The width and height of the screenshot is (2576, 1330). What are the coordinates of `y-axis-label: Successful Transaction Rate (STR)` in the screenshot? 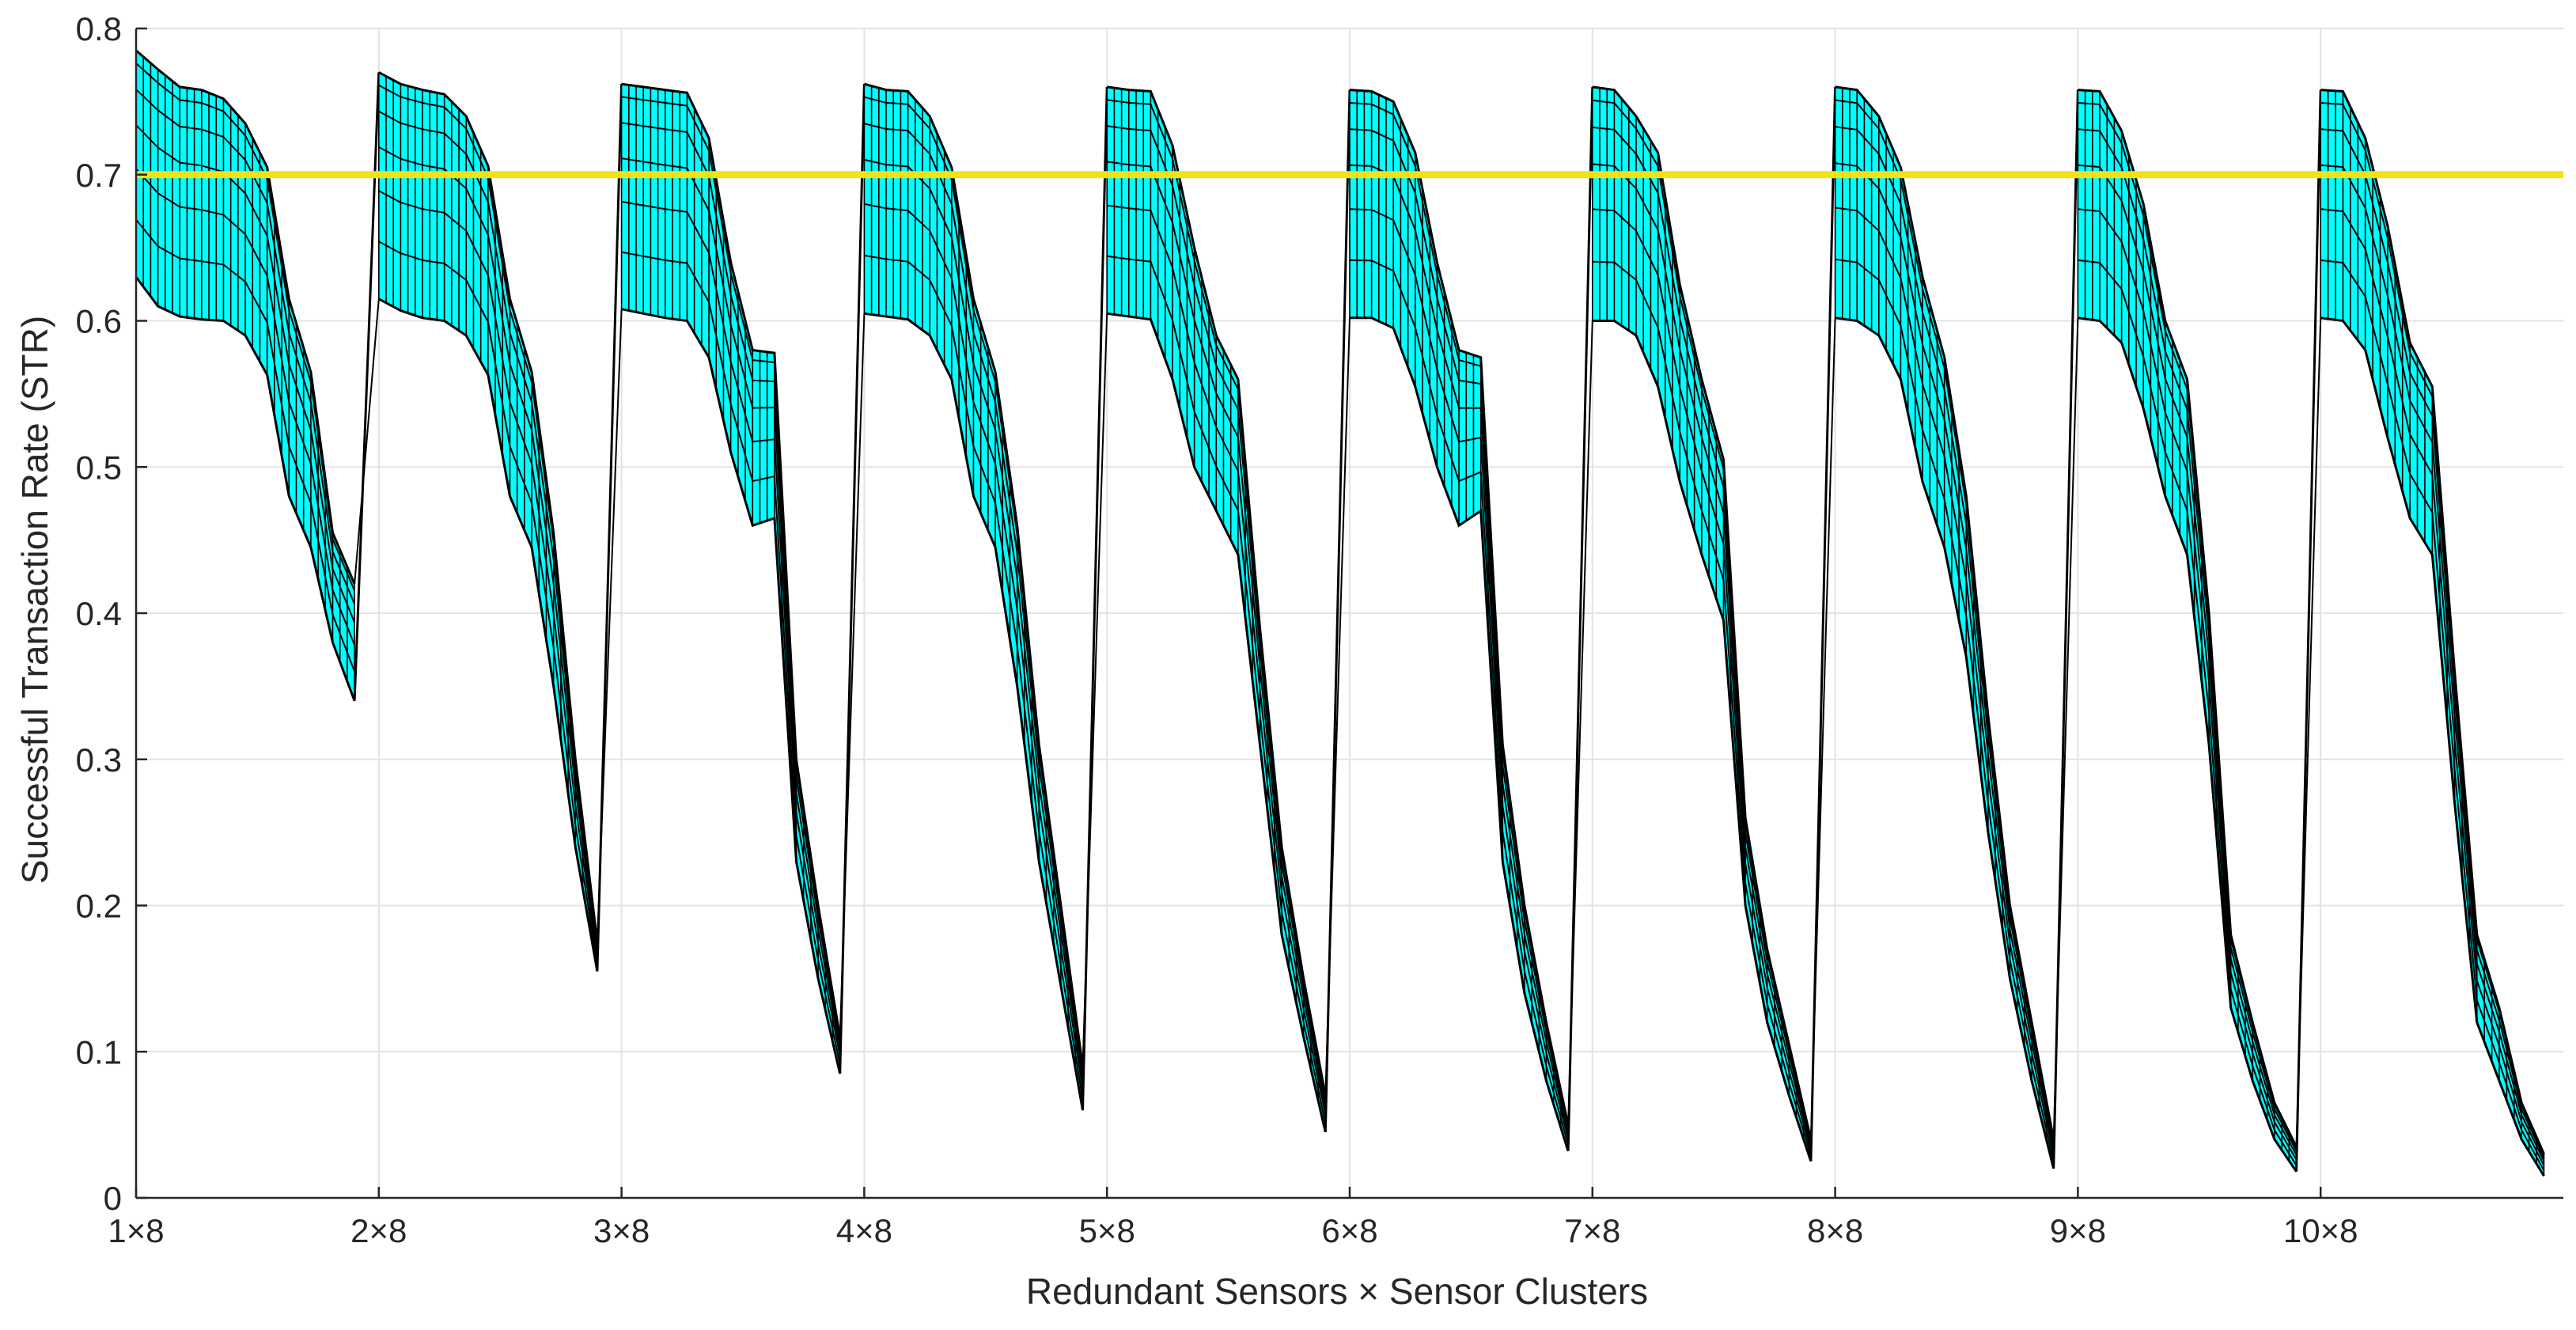 It's located at (34, 600).